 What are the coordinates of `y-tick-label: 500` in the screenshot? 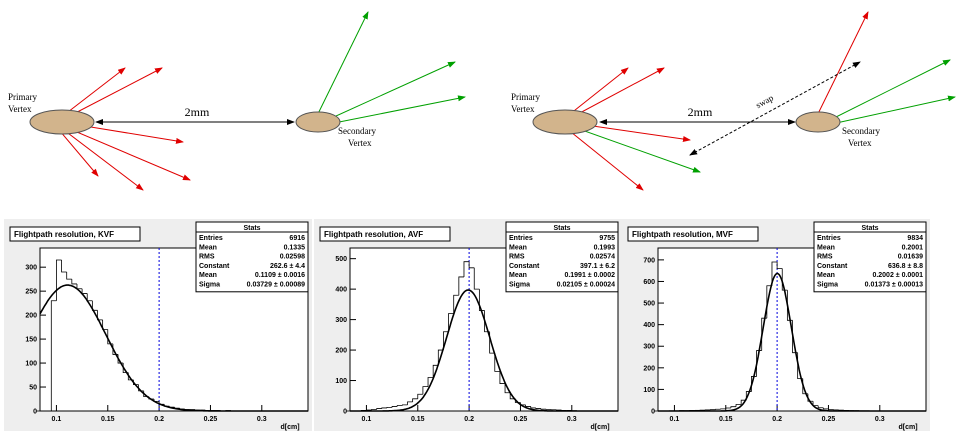 It's located at (649, 304).